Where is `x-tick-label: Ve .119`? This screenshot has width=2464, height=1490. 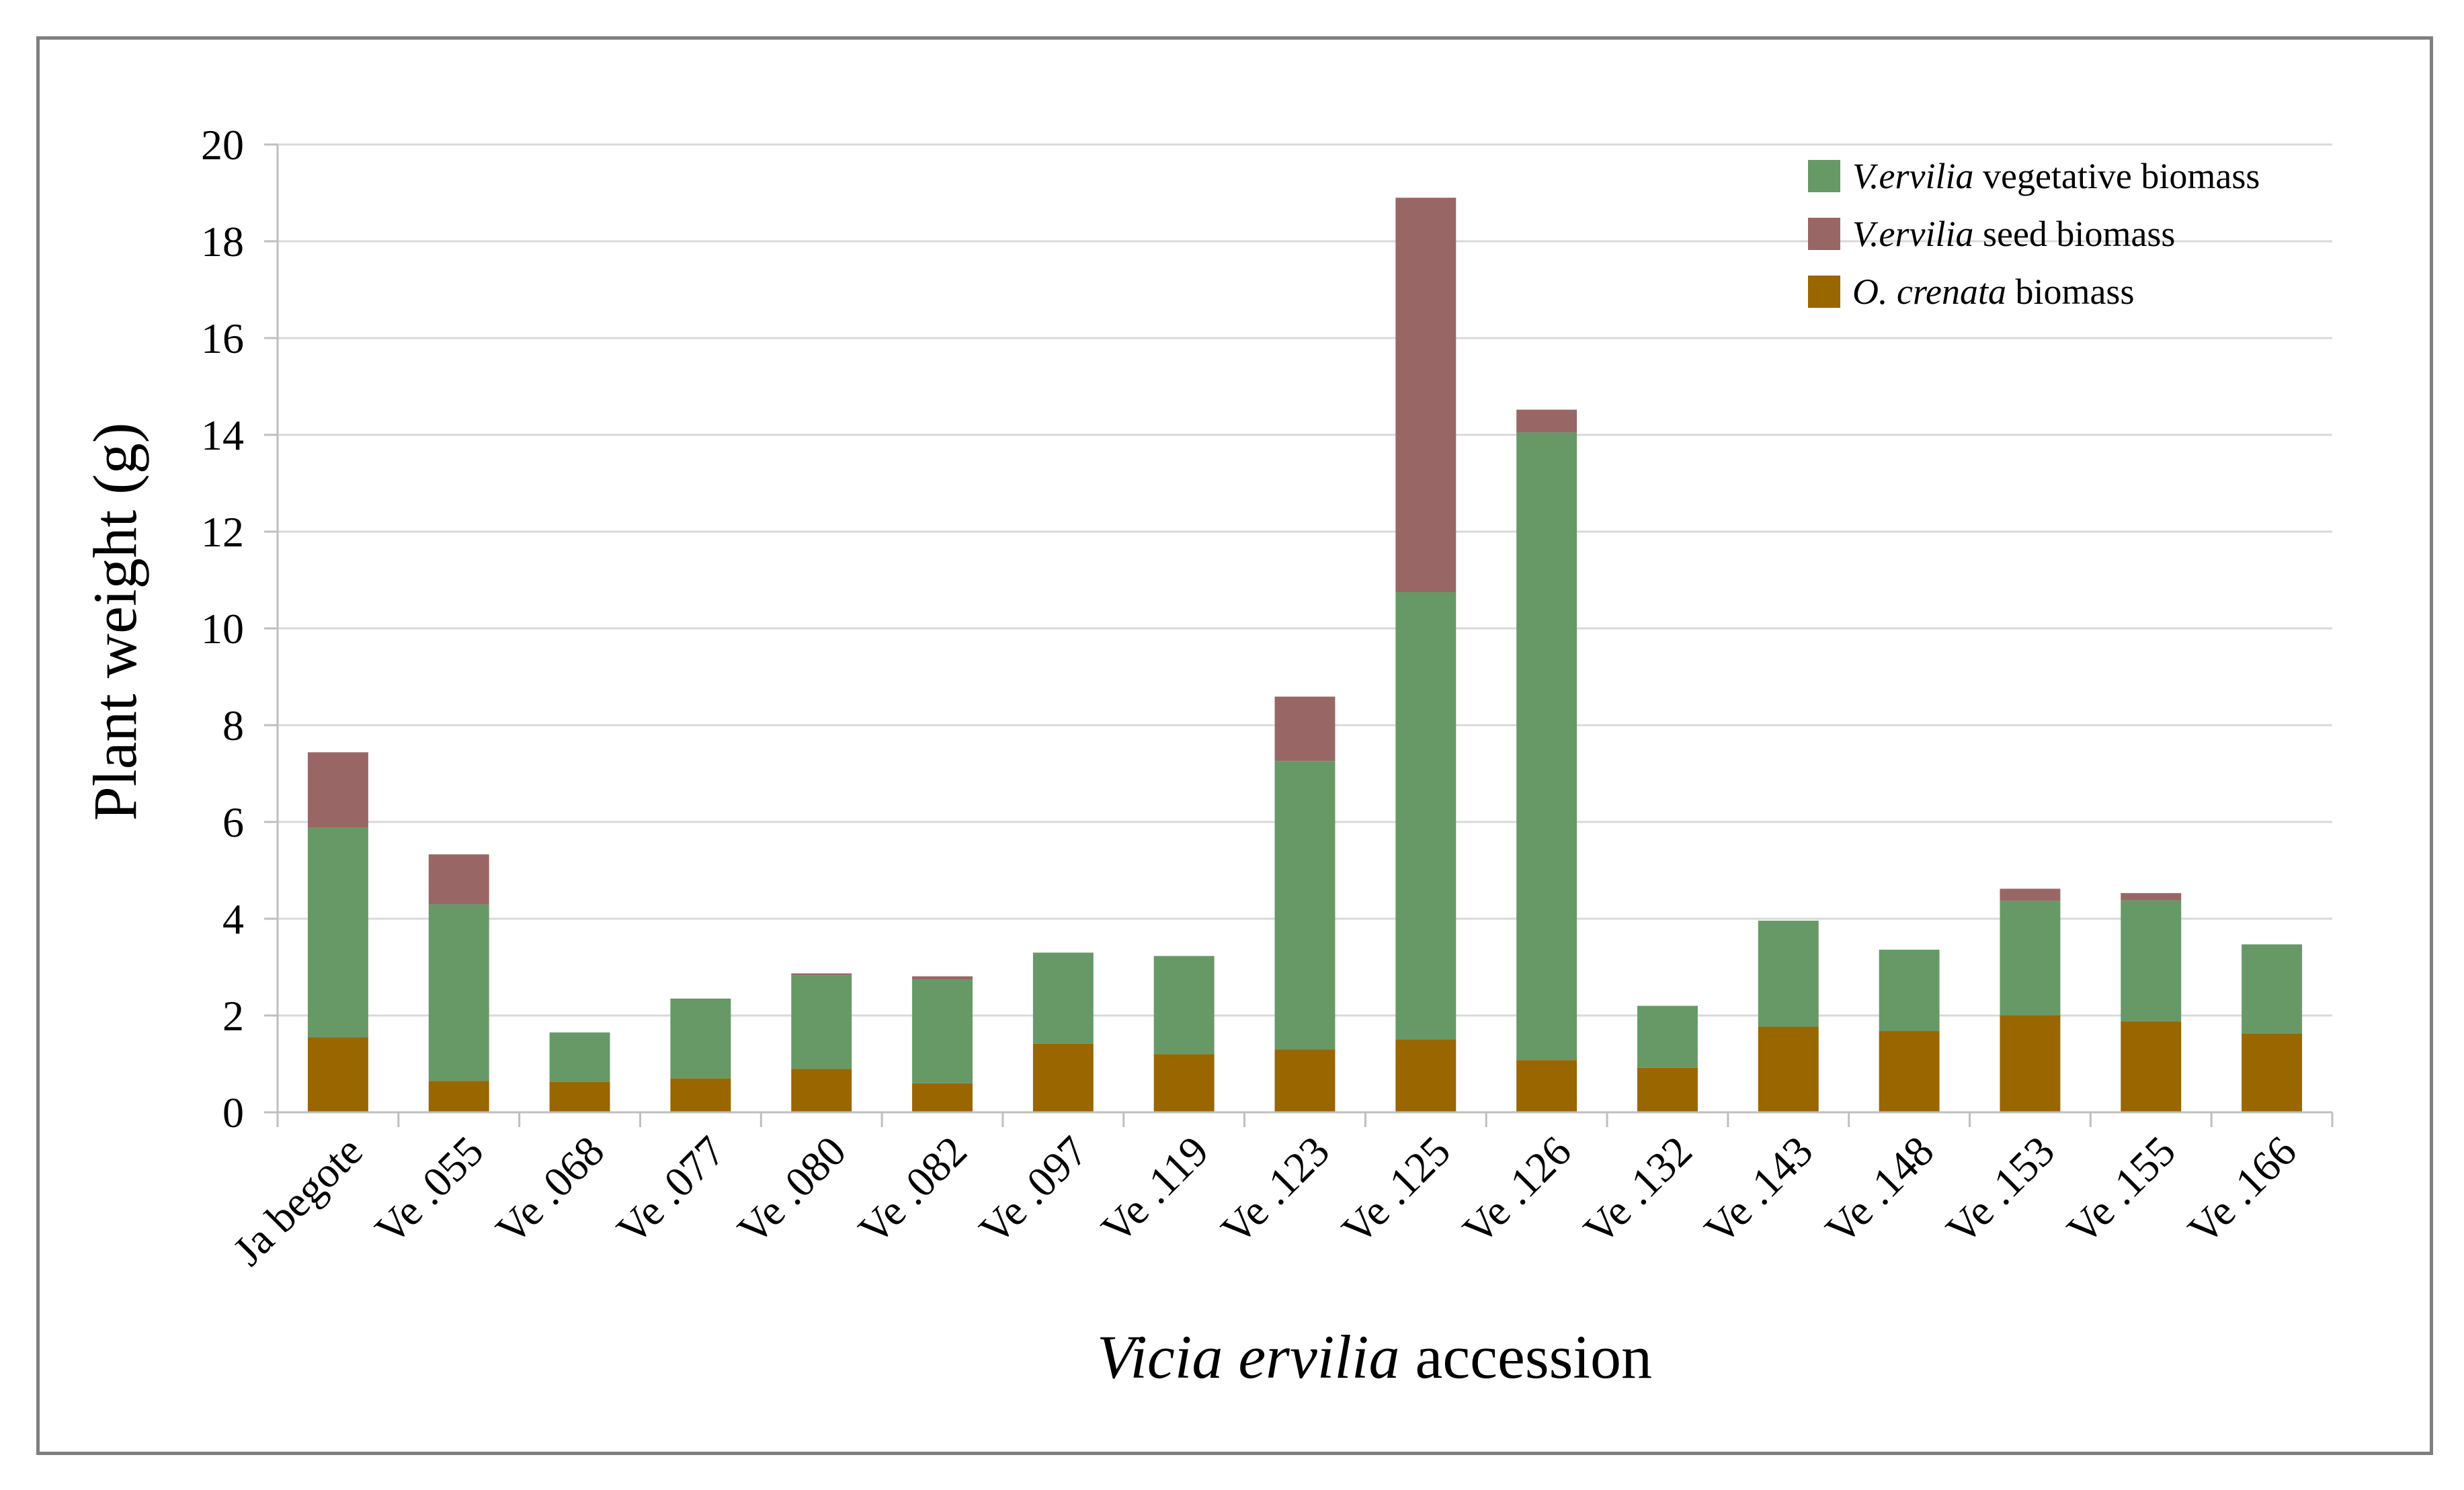
x-tick-label: Ve .119 is located at coordinates (1155, 1190).